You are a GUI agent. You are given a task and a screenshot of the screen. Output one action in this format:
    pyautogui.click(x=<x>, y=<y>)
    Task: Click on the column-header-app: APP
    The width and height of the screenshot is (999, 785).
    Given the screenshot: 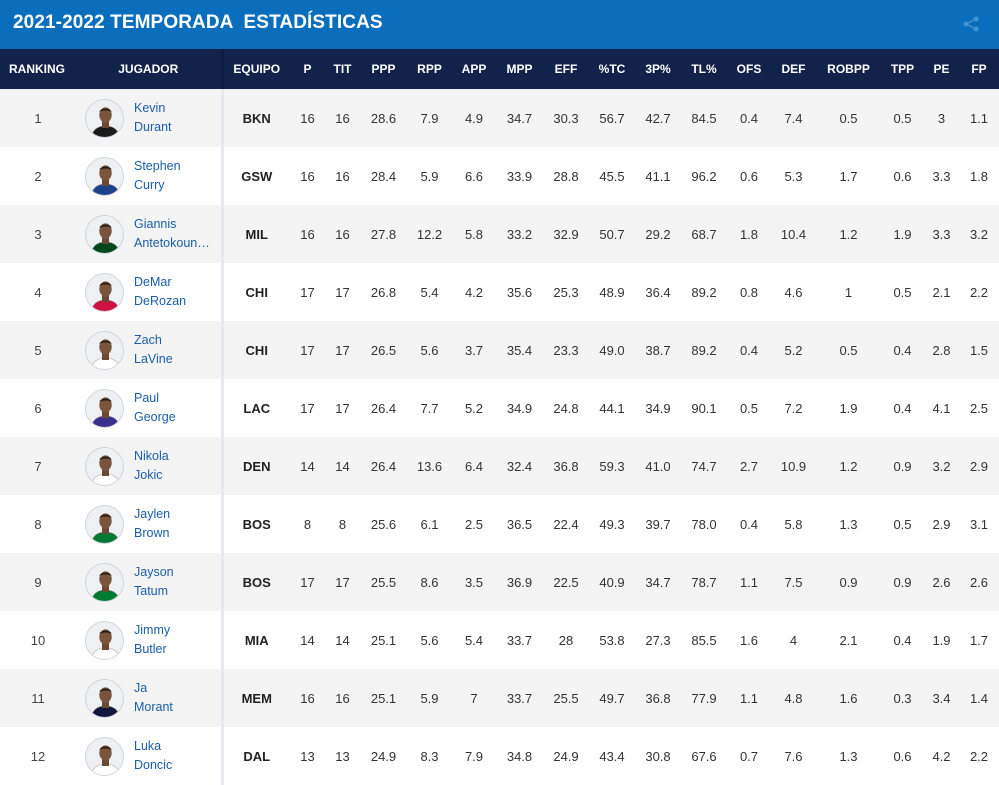 What is the action you would take?
    pyautogui.click(x=474, y=69)
    